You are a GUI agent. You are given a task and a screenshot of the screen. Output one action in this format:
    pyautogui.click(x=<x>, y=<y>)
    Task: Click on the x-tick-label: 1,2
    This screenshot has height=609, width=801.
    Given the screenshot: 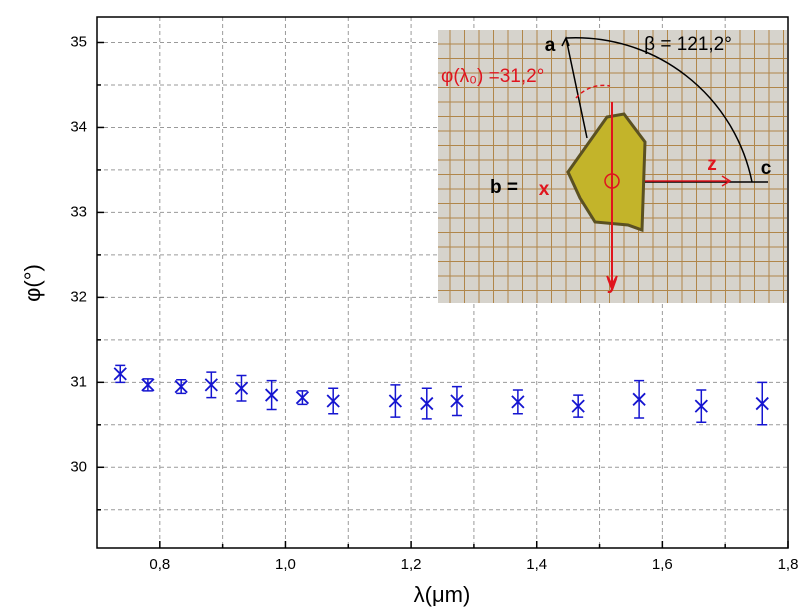 What is the action you would take?
    pyautogui.click(x=411, y=564)
    